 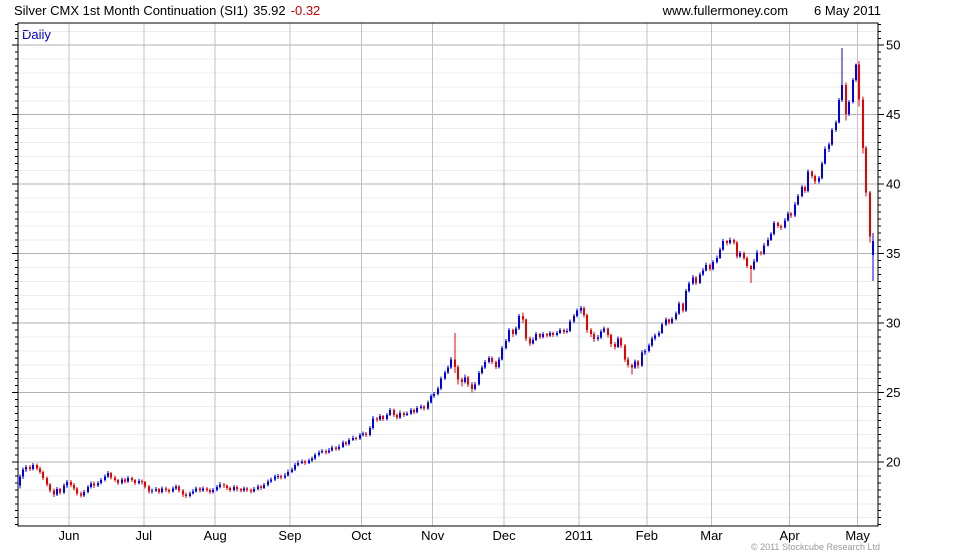 I want to click on y-axis-label: 30, so click(x=893, y=323).